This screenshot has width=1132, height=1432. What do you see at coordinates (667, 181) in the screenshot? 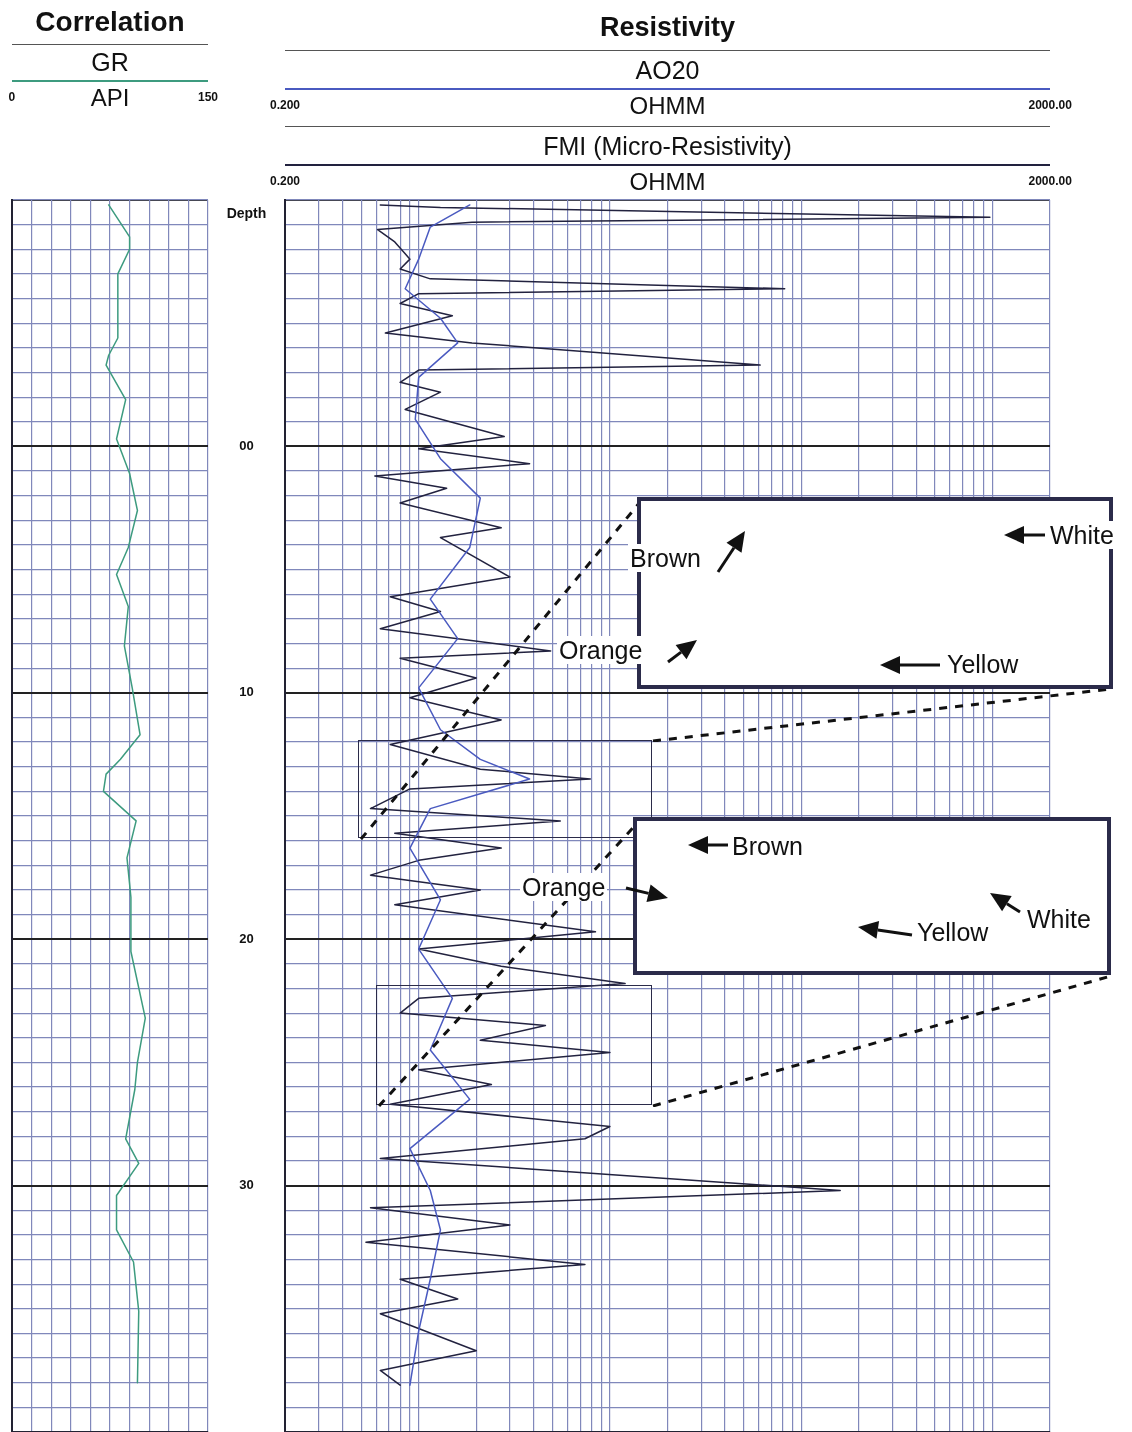
I see `x2-axis-title: OHMM` at bounding box center [667, 181].